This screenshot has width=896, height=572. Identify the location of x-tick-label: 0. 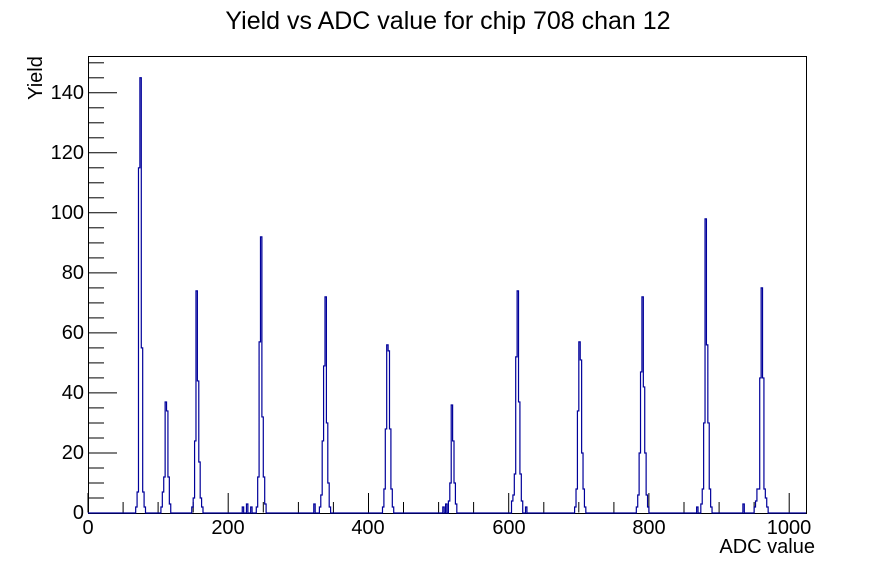
(88, 528).